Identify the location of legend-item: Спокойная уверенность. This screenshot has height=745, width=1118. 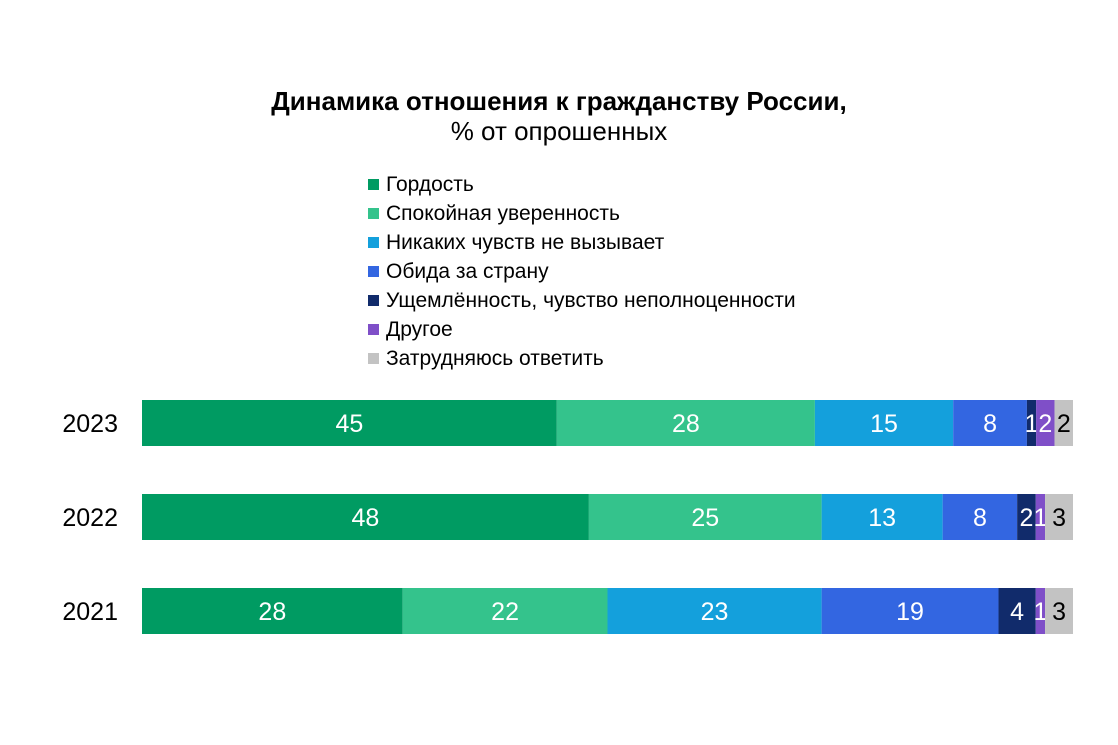
(582, 213).